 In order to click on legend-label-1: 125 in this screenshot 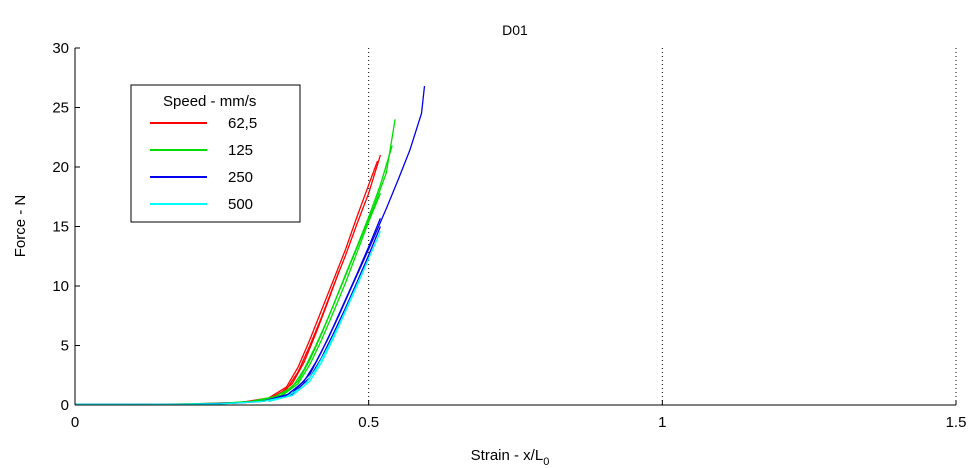, I will do `click(240, 150)`.